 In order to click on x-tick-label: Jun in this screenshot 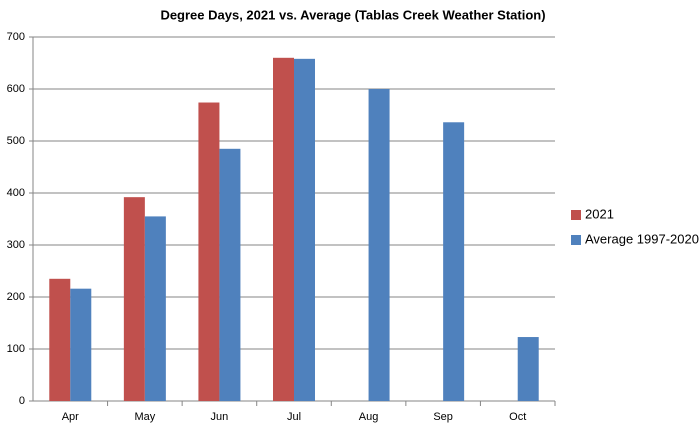, I will do `click(220, 417)`.